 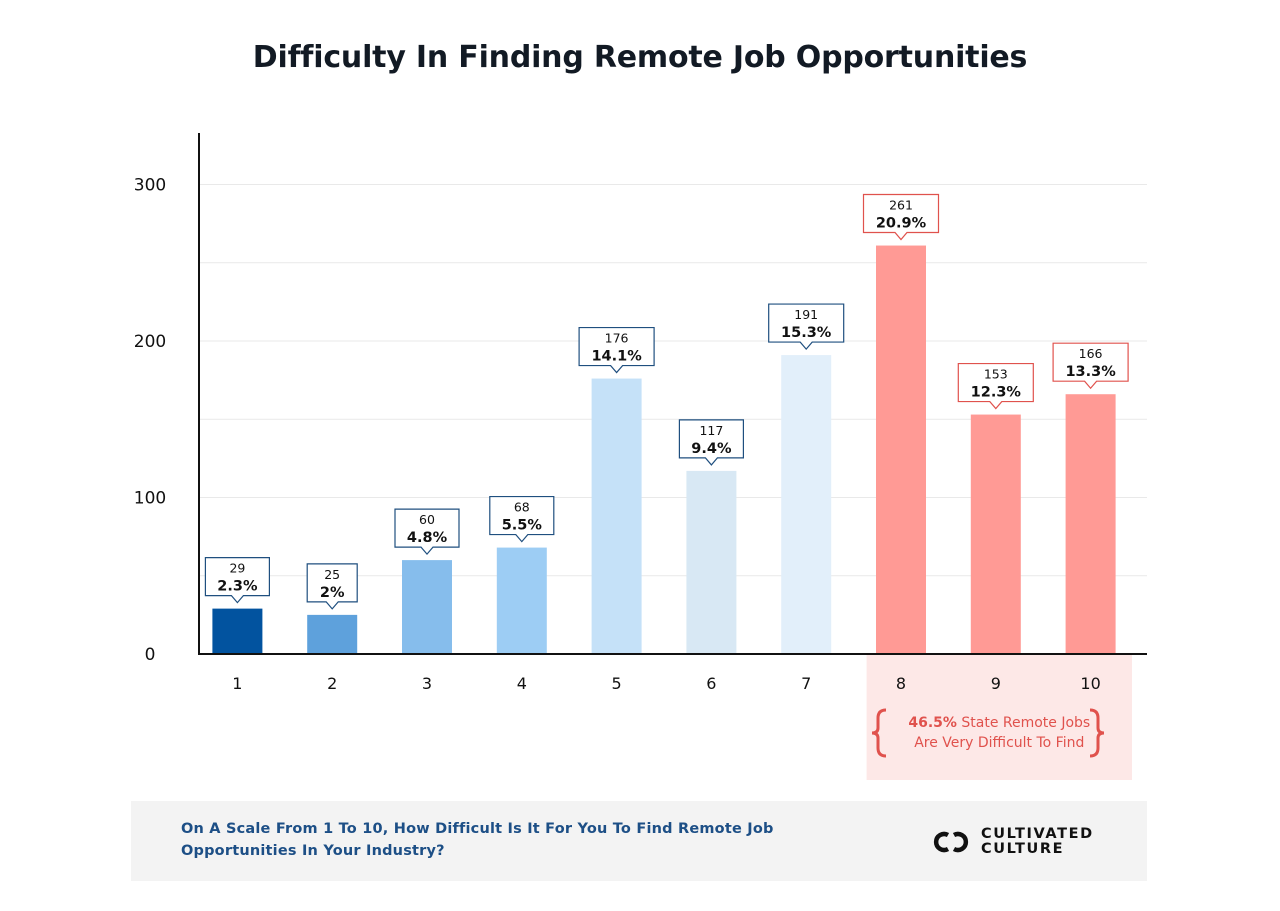 I want to click on data-label-percent: 9.4%, so click(x=711, y=449).